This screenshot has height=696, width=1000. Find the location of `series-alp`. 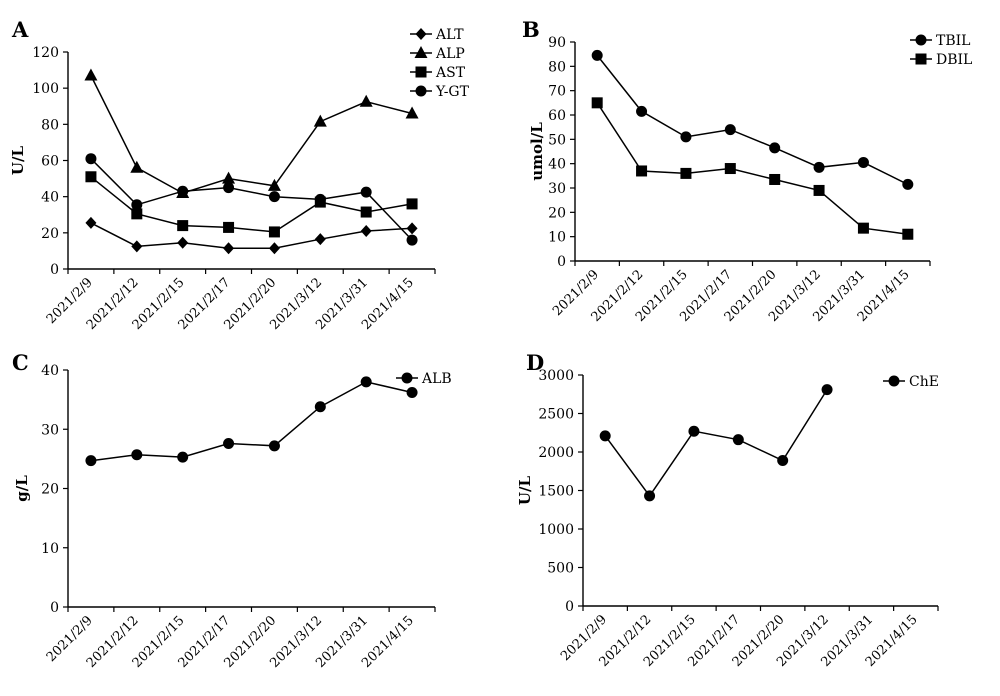

series-alp is located at coordinates (251, 133).